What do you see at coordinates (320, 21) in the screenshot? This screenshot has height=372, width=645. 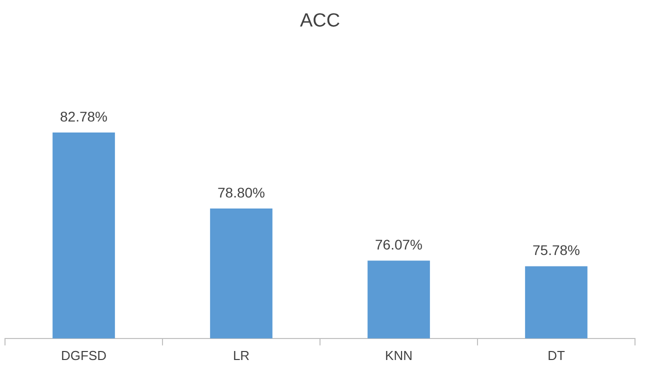 I see `chart-title: ACC` at bounding box center [320, 21].